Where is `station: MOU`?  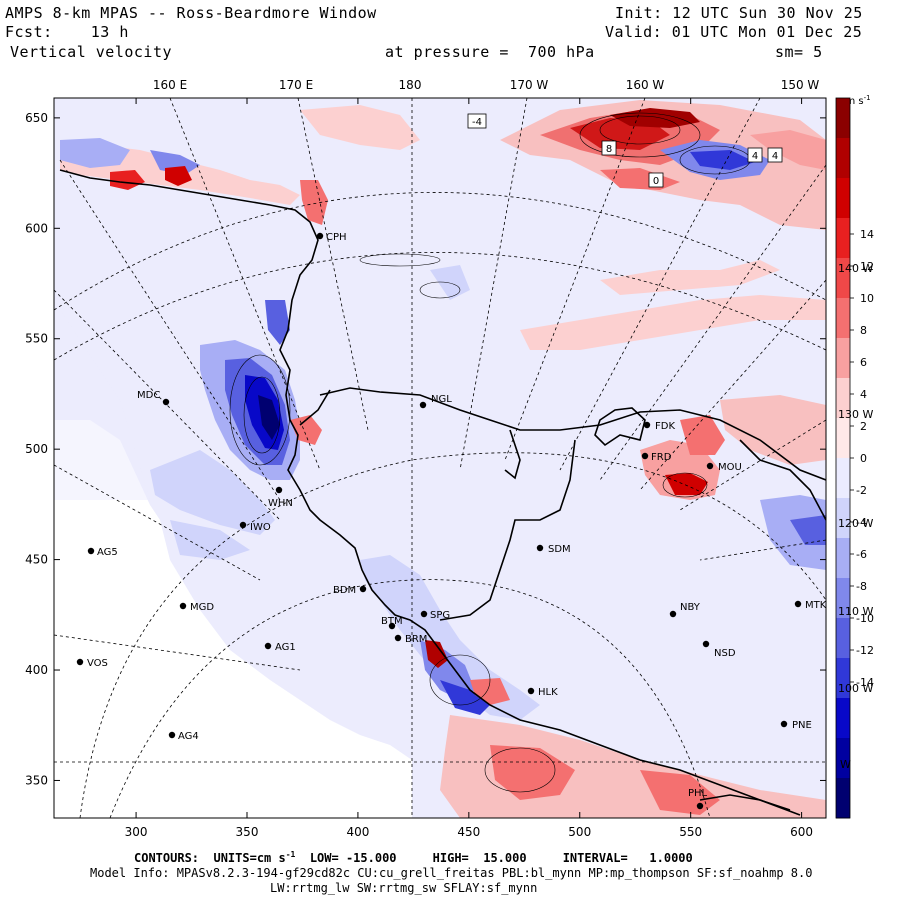
station: MOU is located at coordinates (724, 467).